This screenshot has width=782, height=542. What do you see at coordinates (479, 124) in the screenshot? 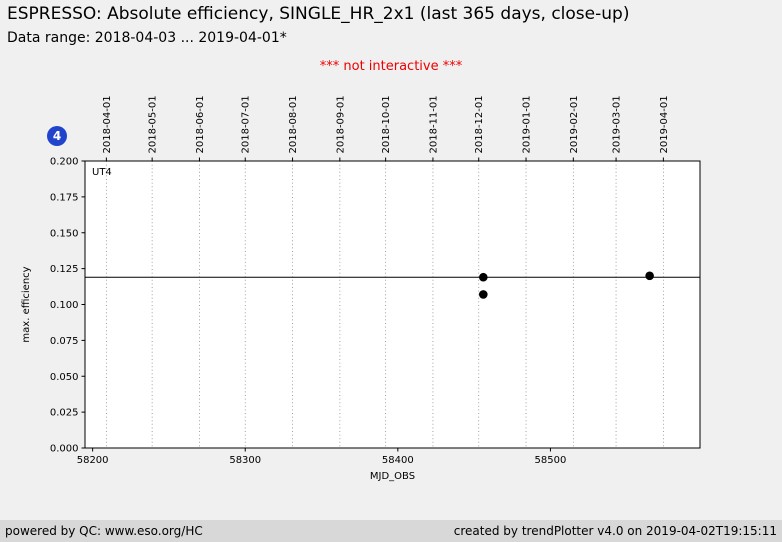
I see `top-axis-tick-label: 2018-12-01` at bounding box center [479, 124].